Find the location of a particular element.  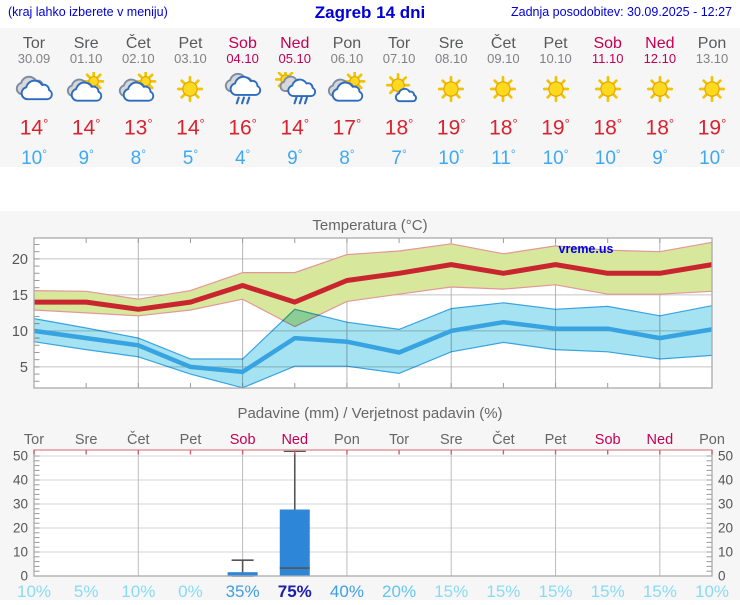

forecast-day: Čet 02.10 13° 8° is located at coordinates (138, 98).